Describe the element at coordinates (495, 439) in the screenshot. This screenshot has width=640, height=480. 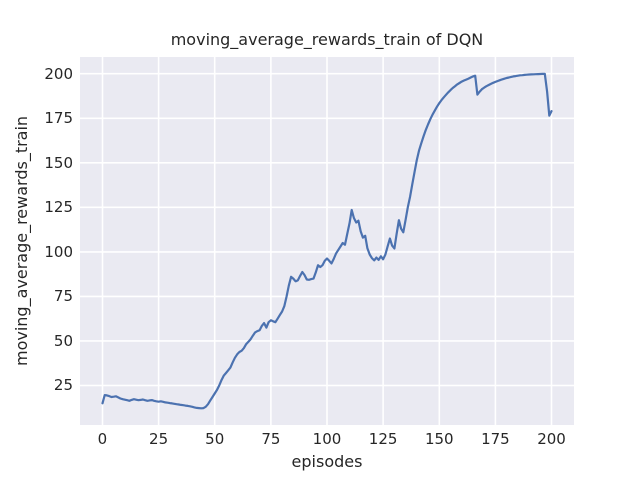
I see `x-tick-label: 175` at that location.